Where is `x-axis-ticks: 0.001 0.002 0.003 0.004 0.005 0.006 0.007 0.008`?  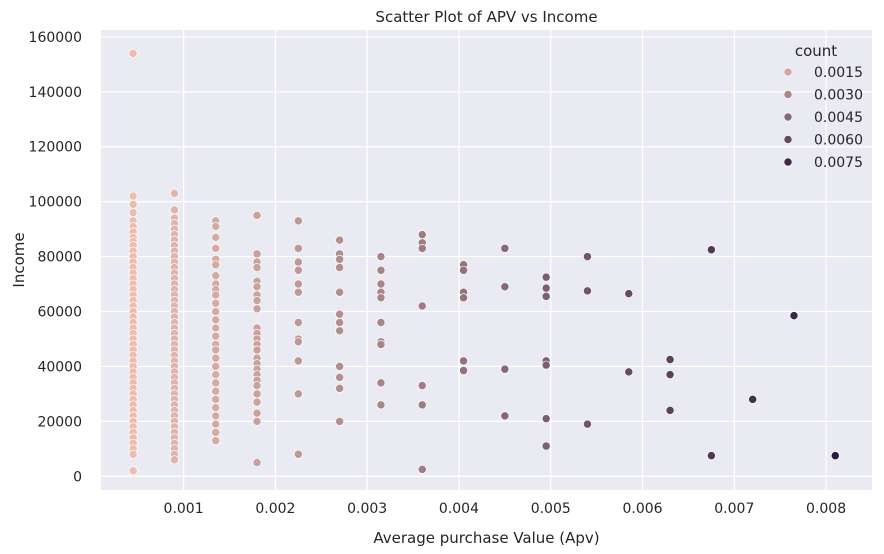 x-axis-ticks: 0.001 0.002 0.003 0.004 0.005 0.006 0.007 0.008 is located at coordinates (505, 509).